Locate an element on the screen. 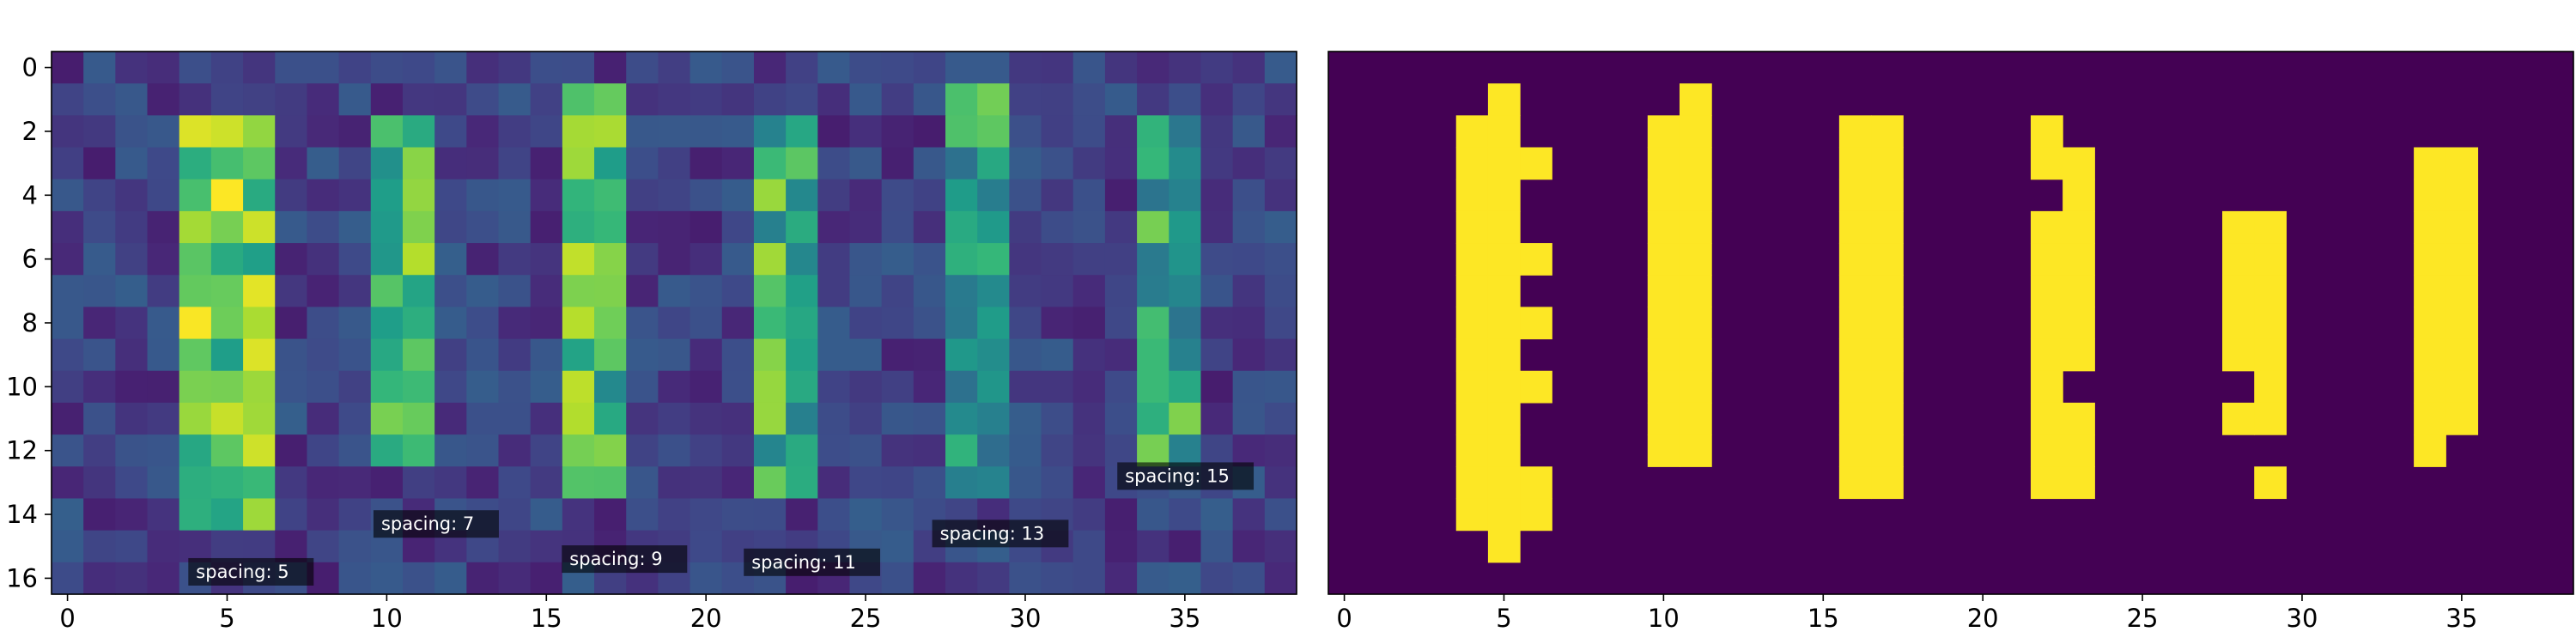 This screenshot has height=644, width=2576. annotation-label: spacing: 9 is located at coordinates (616, 559).